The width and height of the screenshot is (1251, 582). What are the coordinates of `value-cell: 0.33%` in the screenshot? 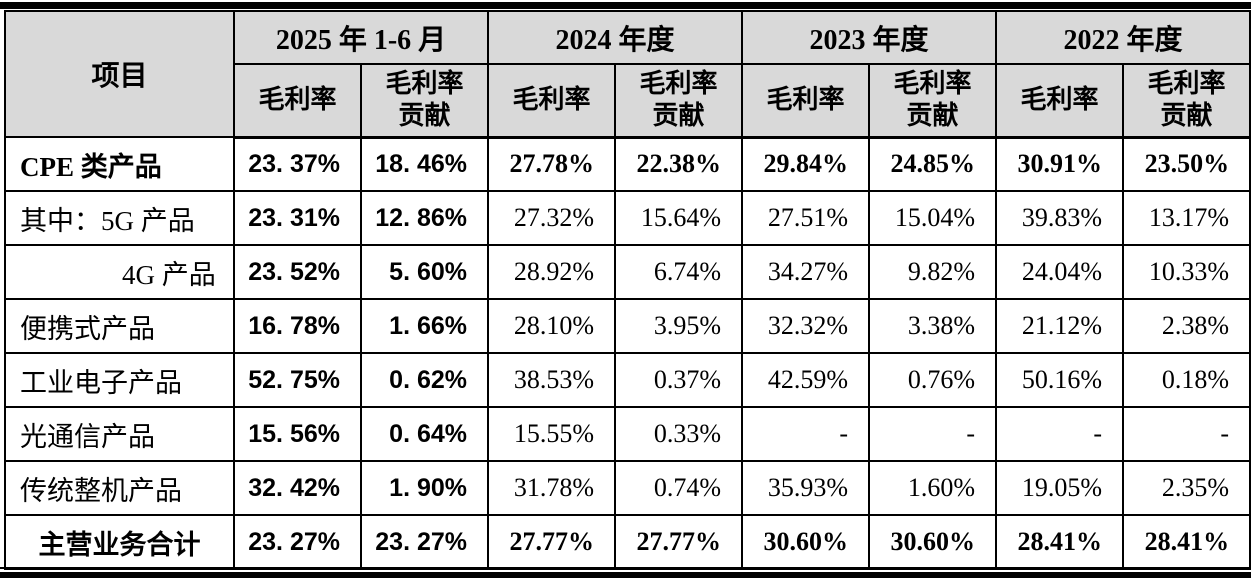 It's located at (679, 434).